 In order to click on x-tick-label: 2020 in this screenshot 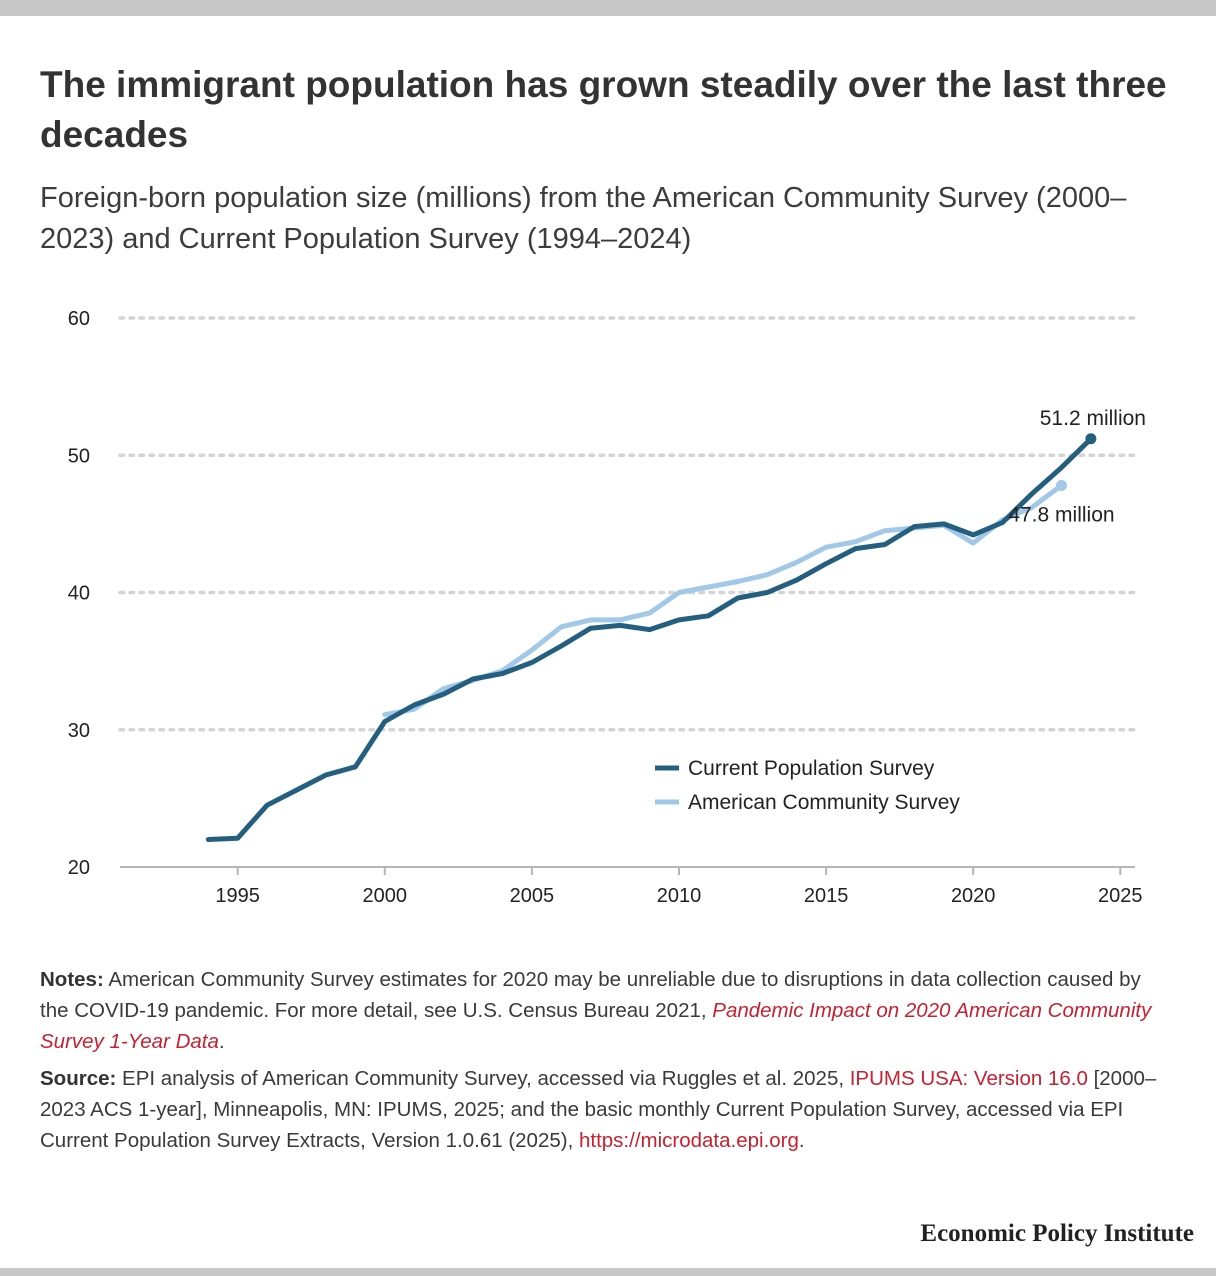, I will do `click(973, 896)`.